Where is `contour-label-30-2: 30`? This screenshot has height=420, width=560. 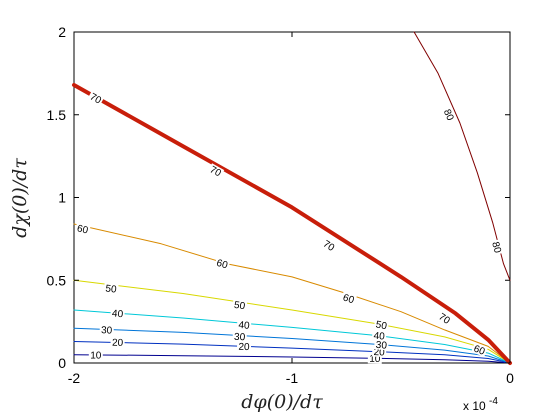 contour-label-30-2: 30 is located at coordinates (381, 346).